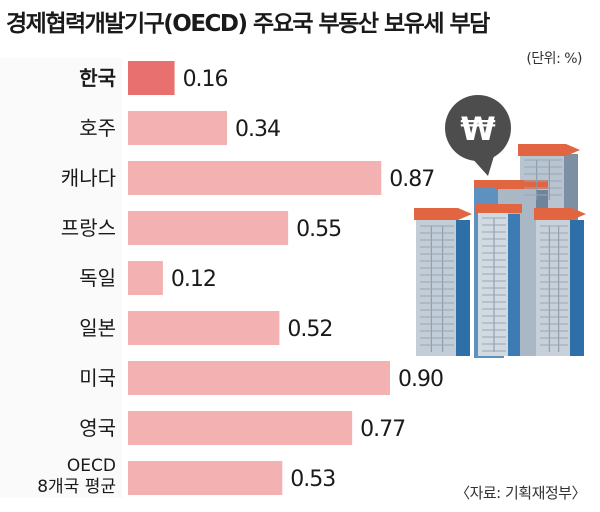  Describe the element at coordinates (309, 329) in the screenshot. I see `value-label-5: 0.52` at that location.